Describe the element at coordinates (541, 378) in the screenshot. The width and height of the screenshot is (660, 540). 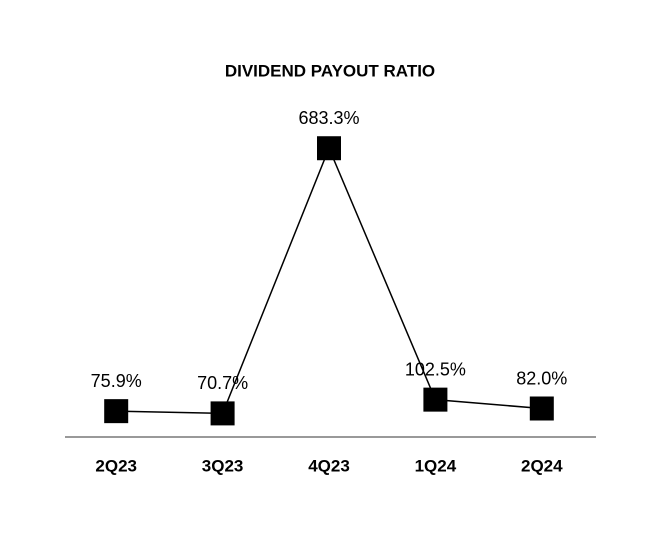
I see `data-label: 82.0%` at that location.